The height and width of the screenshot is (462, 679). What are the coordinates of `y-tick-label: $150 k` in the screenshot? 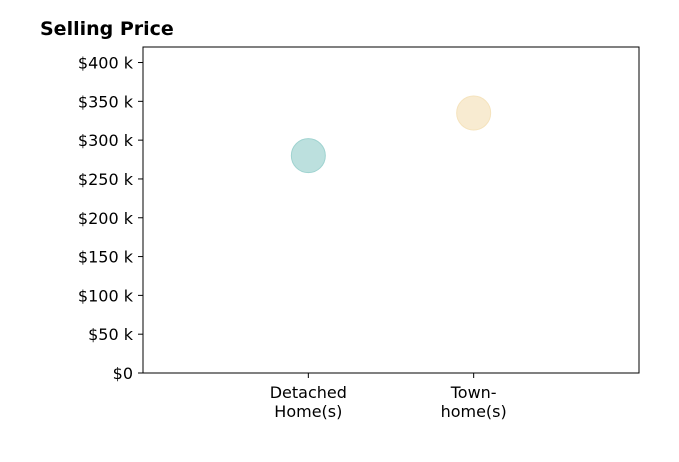 It's located at (106, 257).